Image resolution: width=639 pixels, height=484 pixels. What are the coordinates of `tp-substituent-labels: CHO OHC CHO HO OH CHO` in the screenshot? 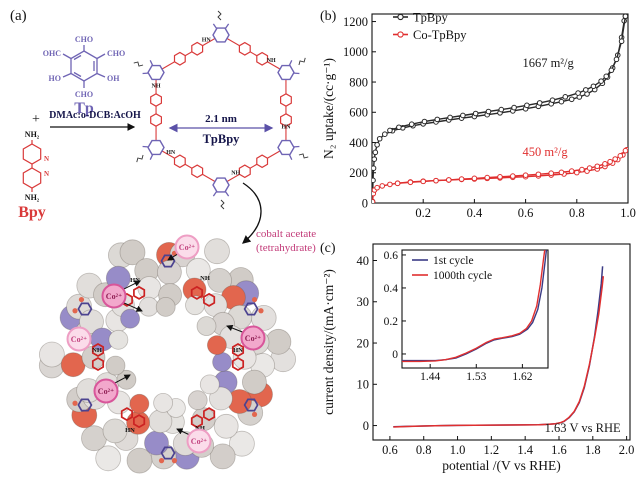 It's located at (84, 67).